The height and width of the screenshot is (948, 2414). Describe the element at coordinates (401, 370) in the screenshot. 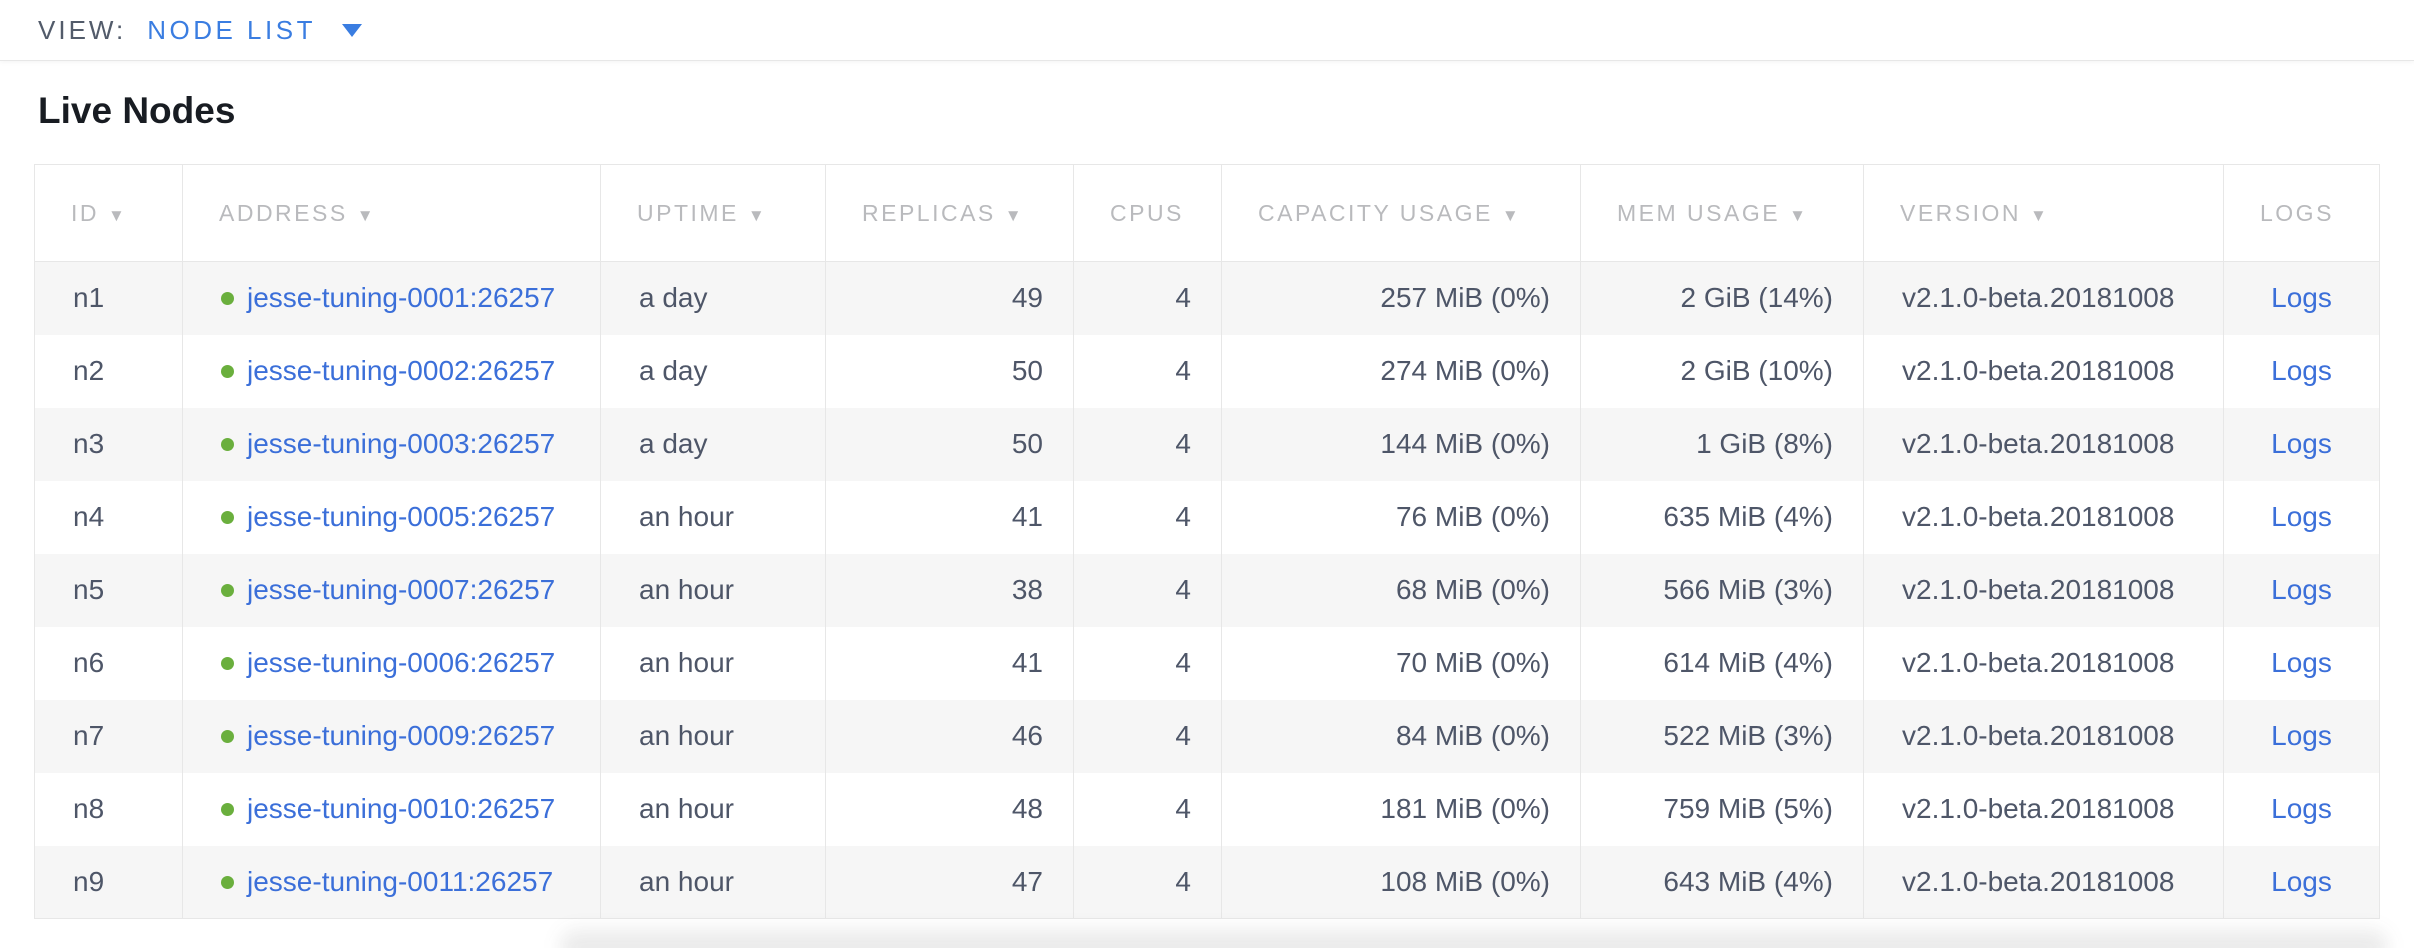

I see `address-link: jesse-tuning-0002:26257` at that location.